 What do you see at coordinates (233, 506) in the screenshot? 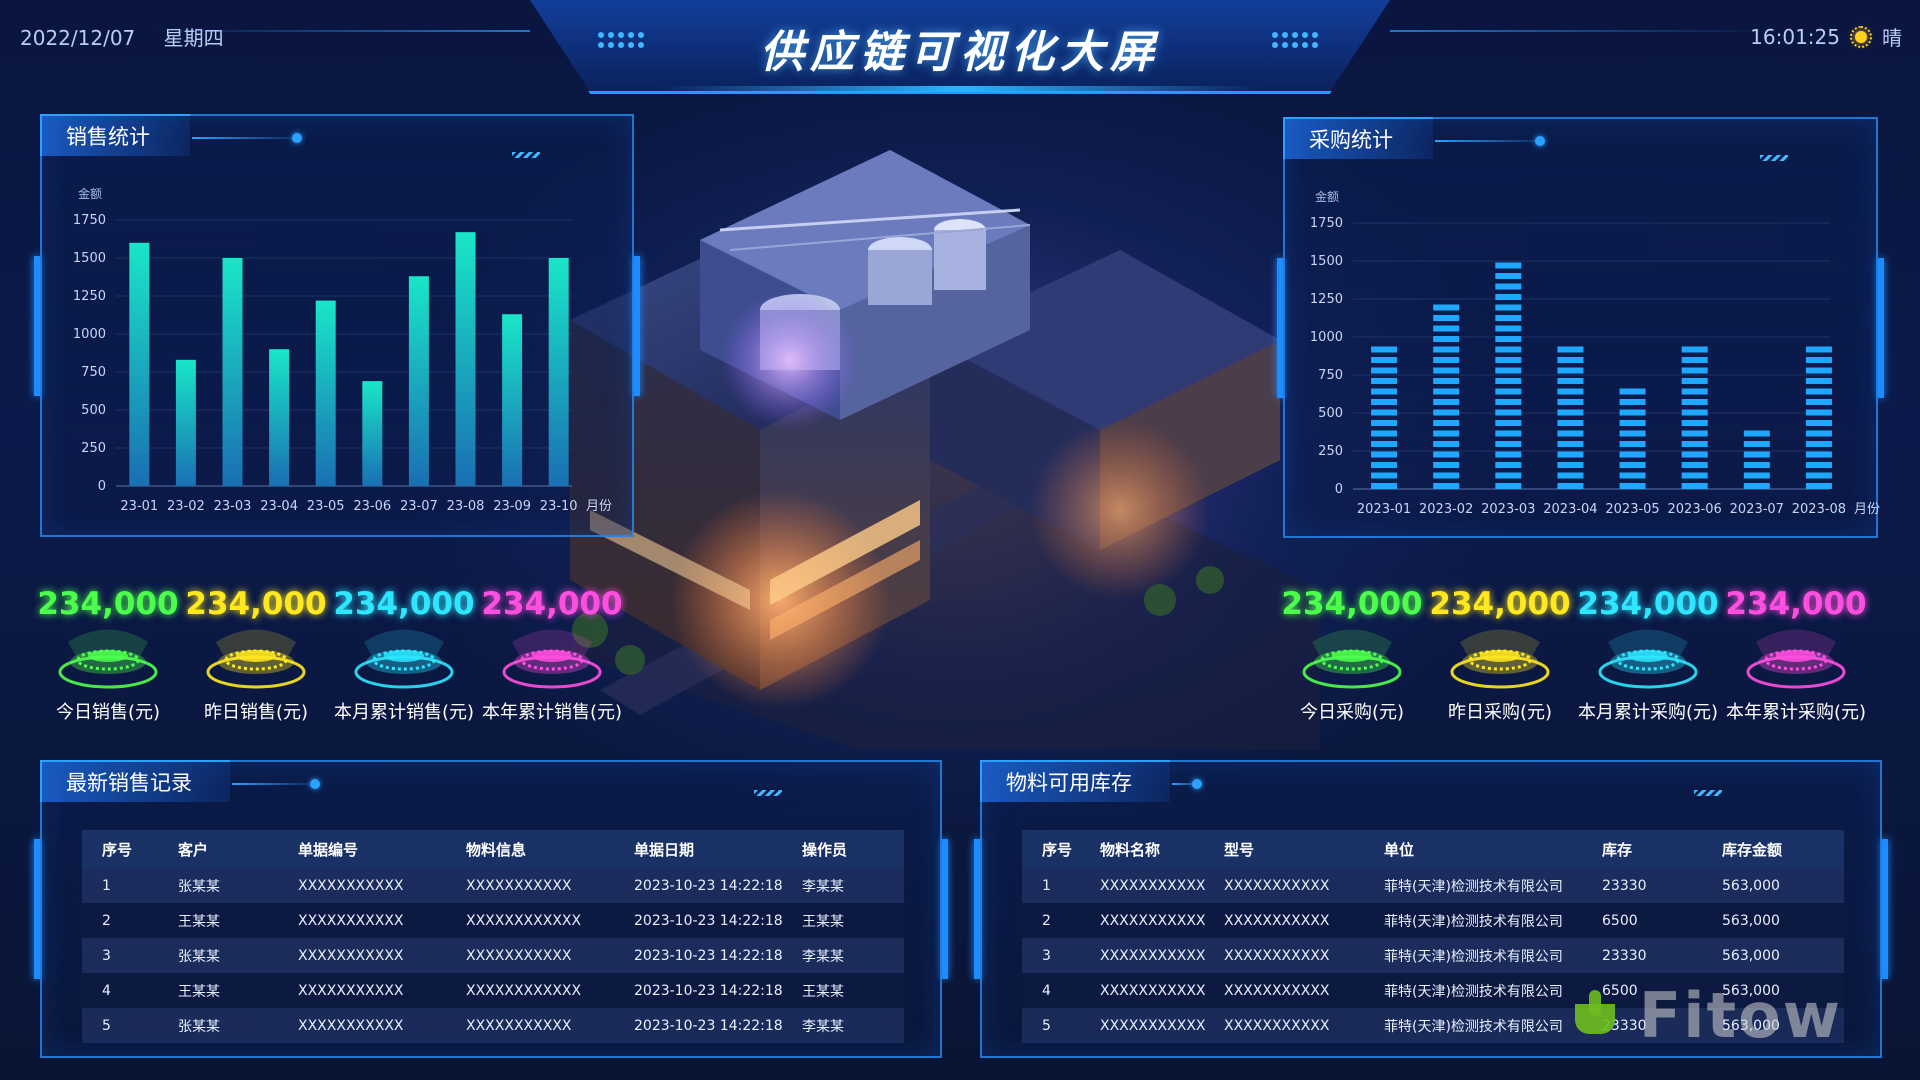
I see `x-tick-label: 23-03` at bounding box center [233, 506].